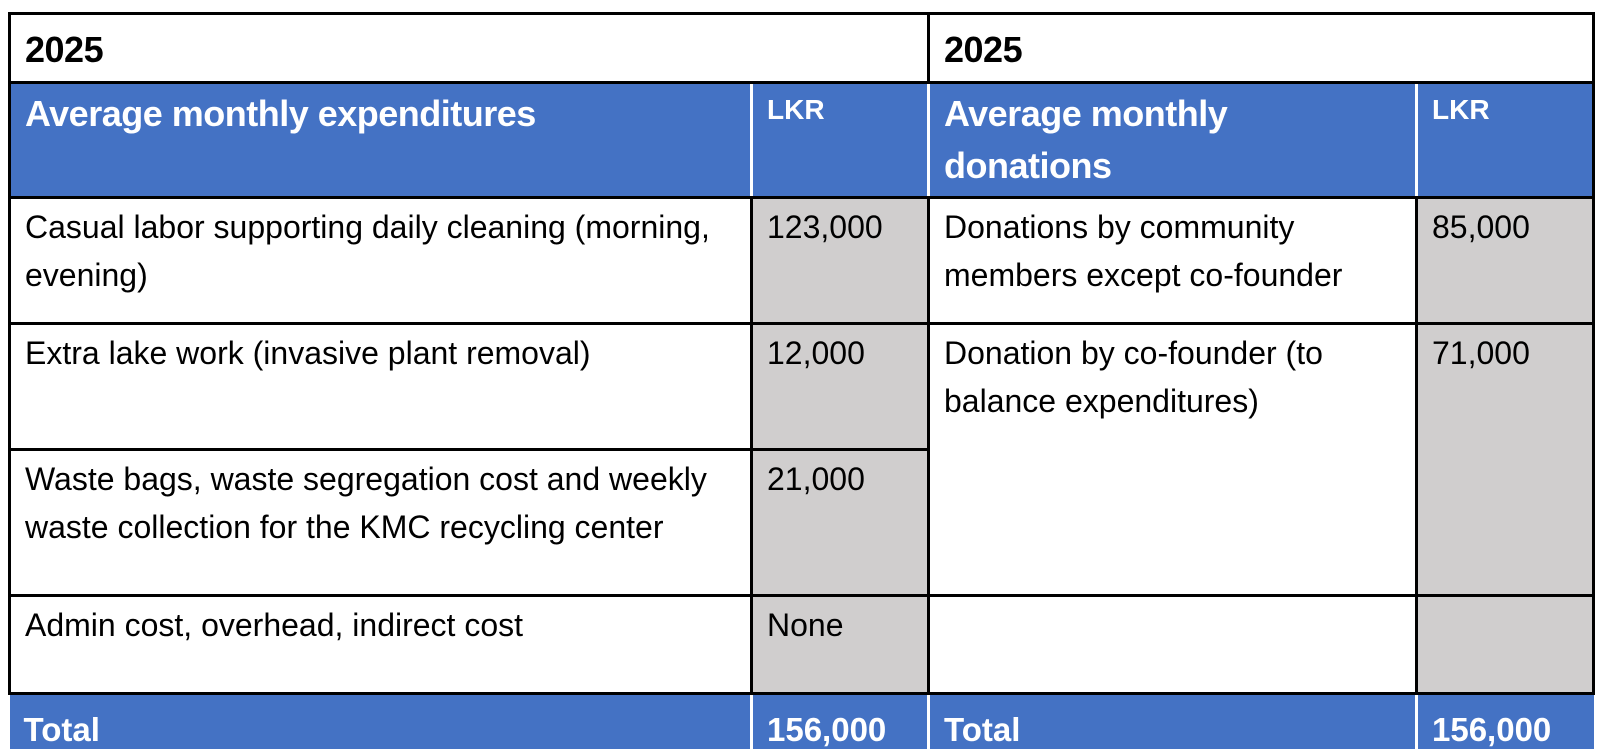 The width and height of the screenshot is (1600, 749). I want to click on expenditures-total-value: 156,000, so click(840, 720).